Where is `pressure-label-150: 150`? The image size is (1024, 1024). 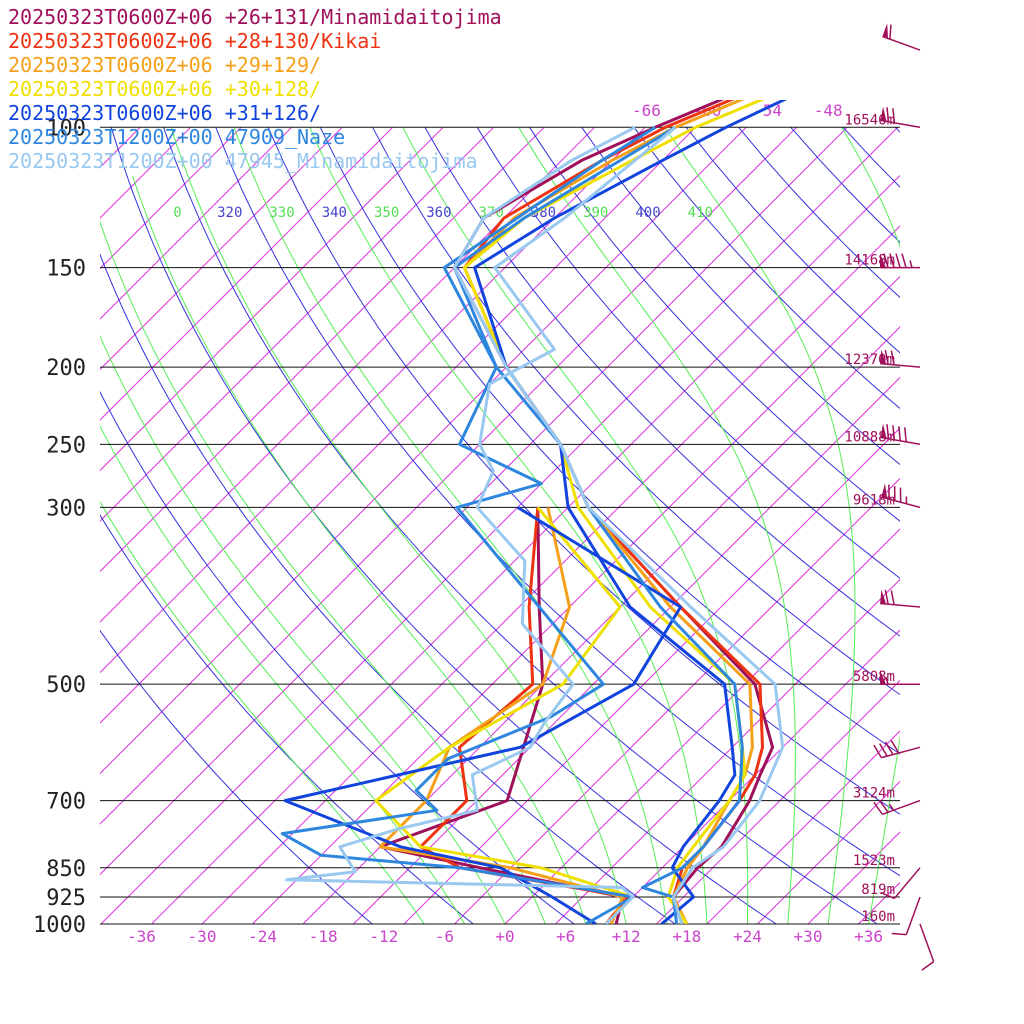
pressure-label-150: 150 is located at coordinates (66, 269).